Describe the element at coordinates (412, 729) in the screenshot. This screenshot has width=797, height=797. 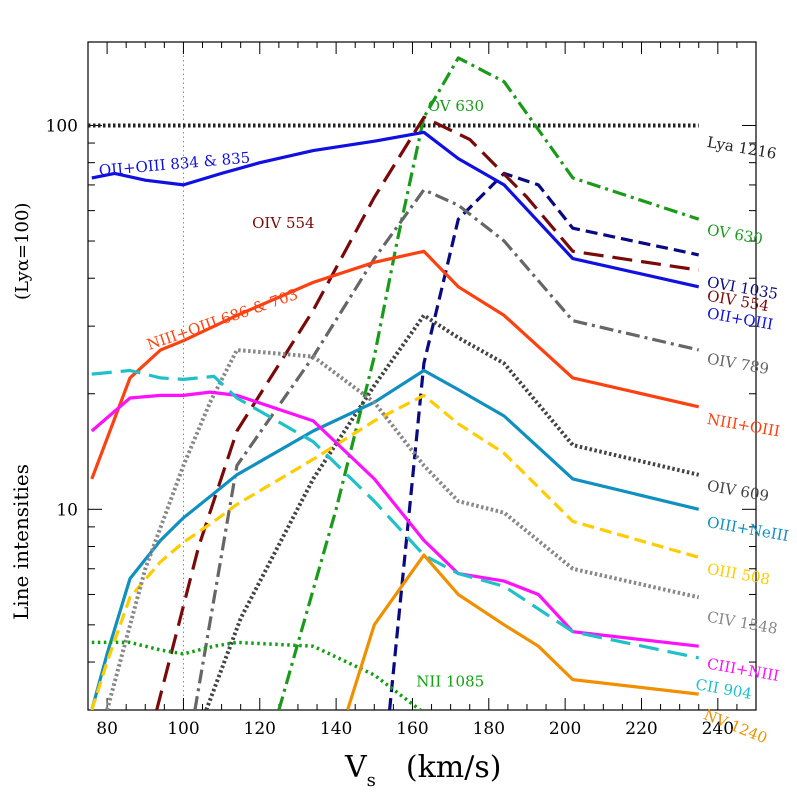
I see `x-tick-label: 160` at that location.